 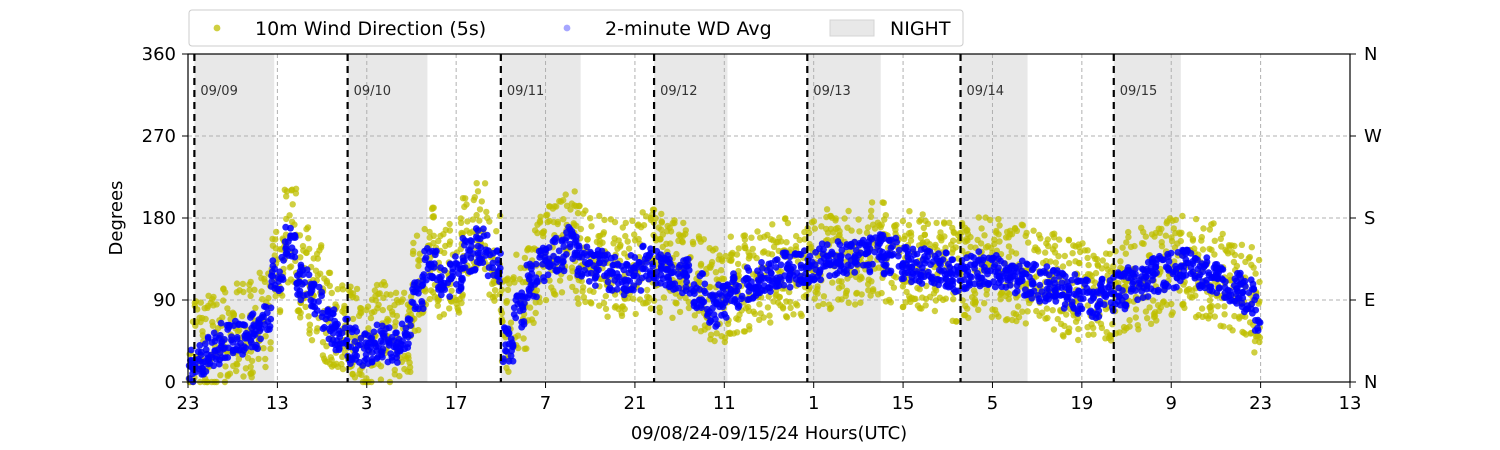 What do you see at coordinates (769, 433) in the screenshot?
I see `x-axis-label: 09/08/24-09/15/24 Hours(UTC)` at bounding box center [769, 433].